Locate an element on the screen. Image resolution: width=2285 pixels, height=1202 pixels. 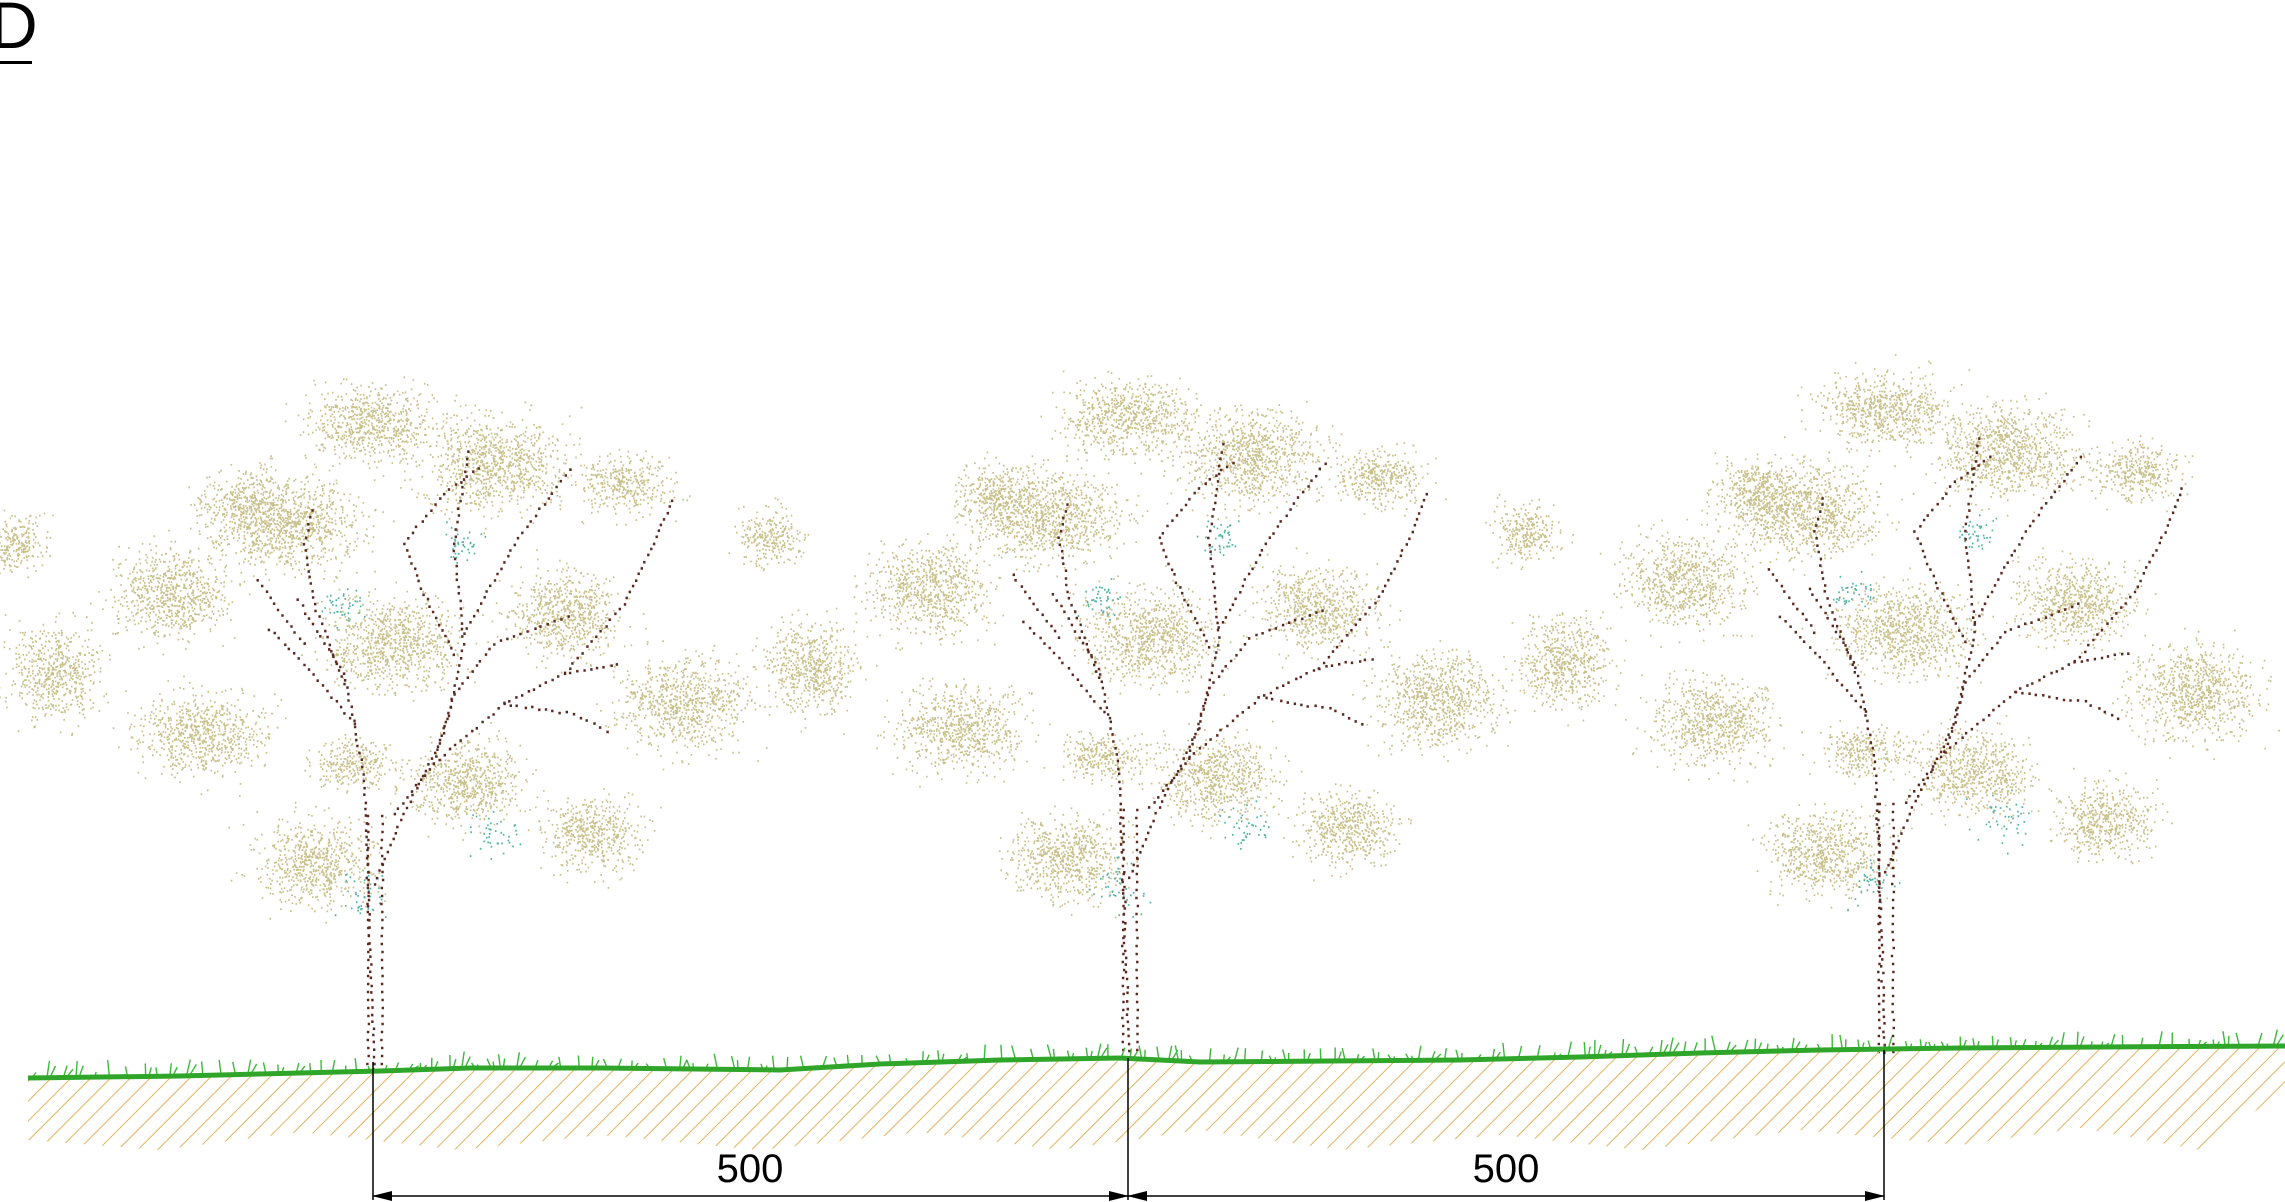
section-underline is located at coordinates (16, 62).